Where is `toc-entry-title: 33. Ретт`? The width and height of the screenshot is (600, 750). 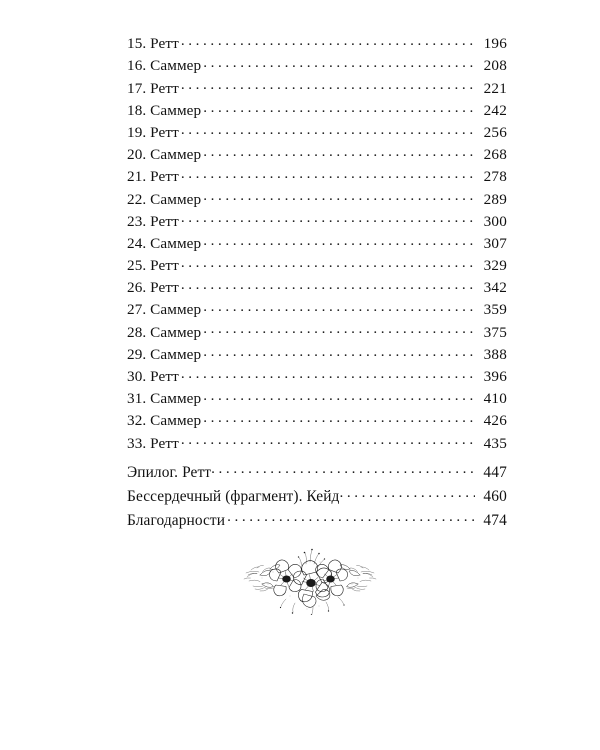
toc-entry-title: 33. Ретт is located at coordinates (153, 443).